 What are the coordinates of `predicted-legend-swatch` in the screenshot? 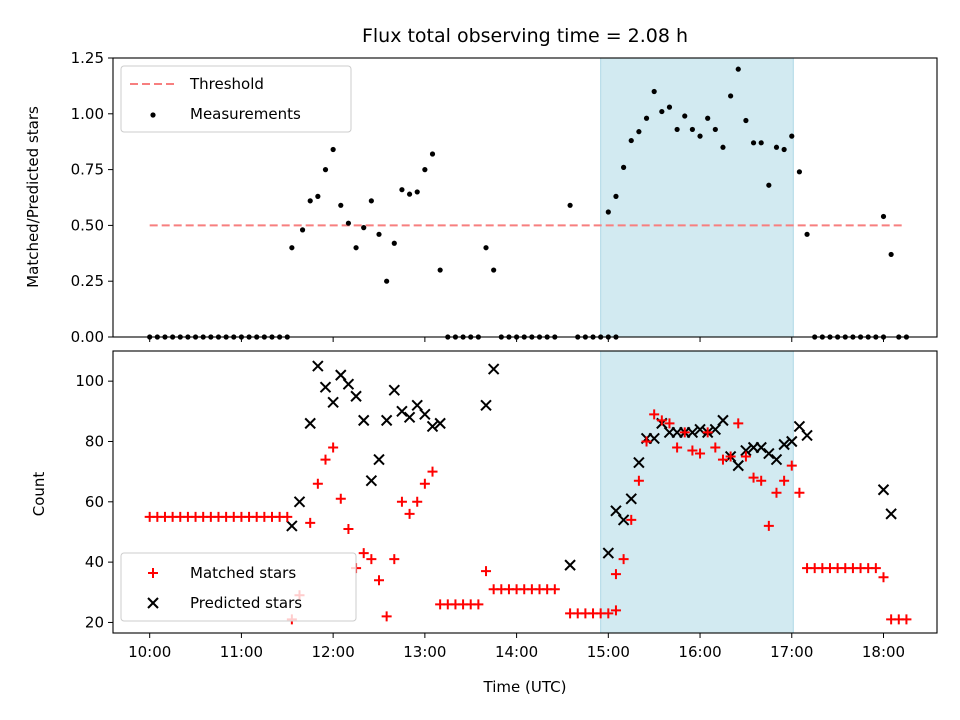 It's located at (153, 603).